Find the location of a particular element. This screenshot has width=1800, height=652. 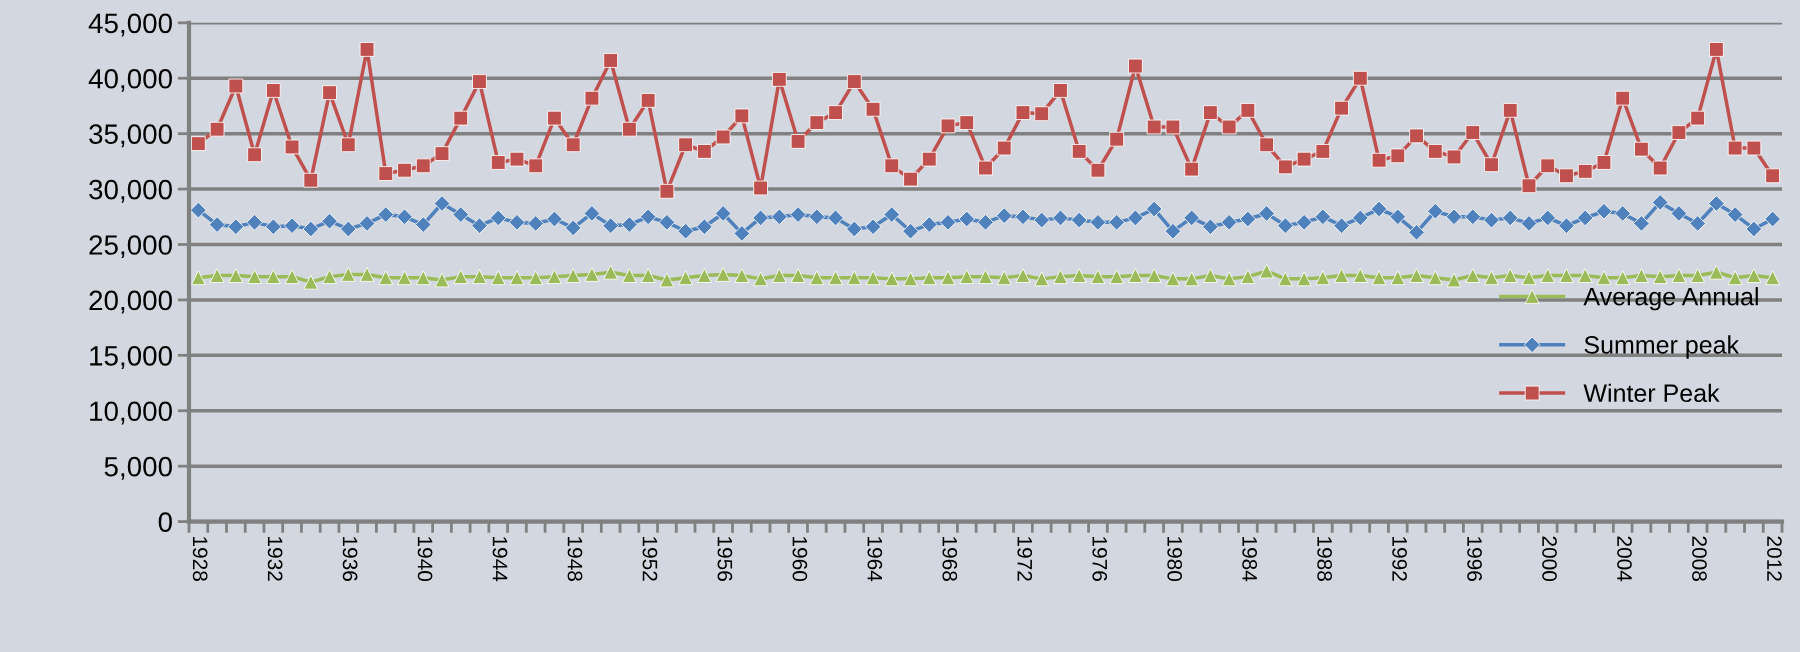

y-tick-label: 40,000 is located at coordinates (130, 80).